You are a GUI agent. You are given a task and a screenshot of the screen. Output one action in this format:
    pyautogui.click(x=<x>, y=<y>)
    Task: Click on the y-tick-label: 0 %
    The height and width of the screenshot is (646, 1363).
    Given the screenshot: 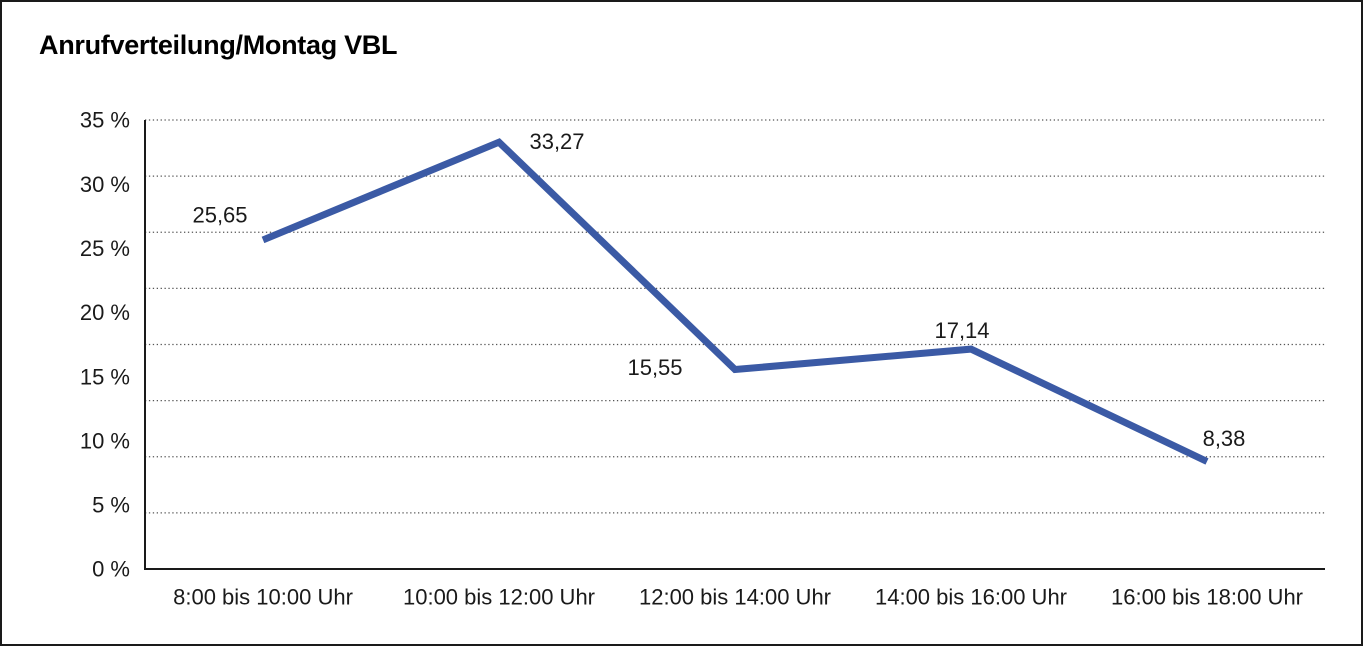 What is the action you would take?
    pyautogui.click(x=111, y=569)
    